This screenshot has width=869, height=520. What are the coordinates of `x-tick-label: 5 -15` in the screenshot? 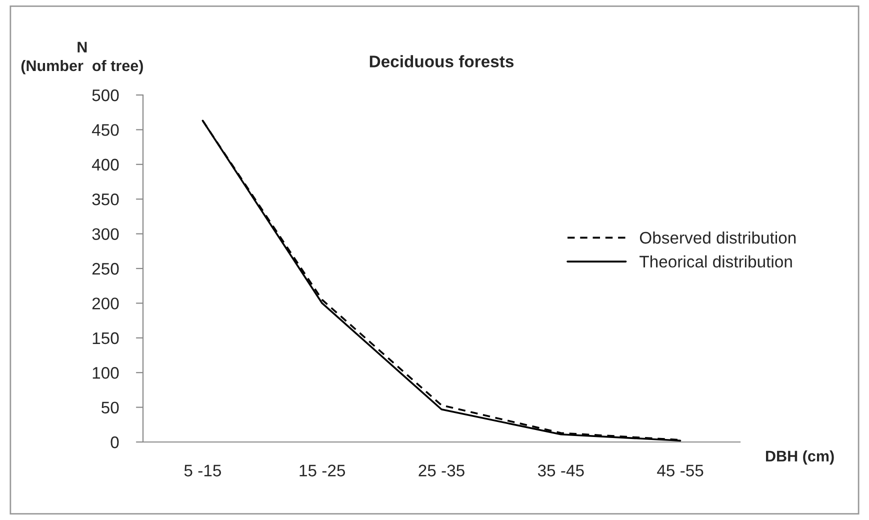 It's located at (202, 470).